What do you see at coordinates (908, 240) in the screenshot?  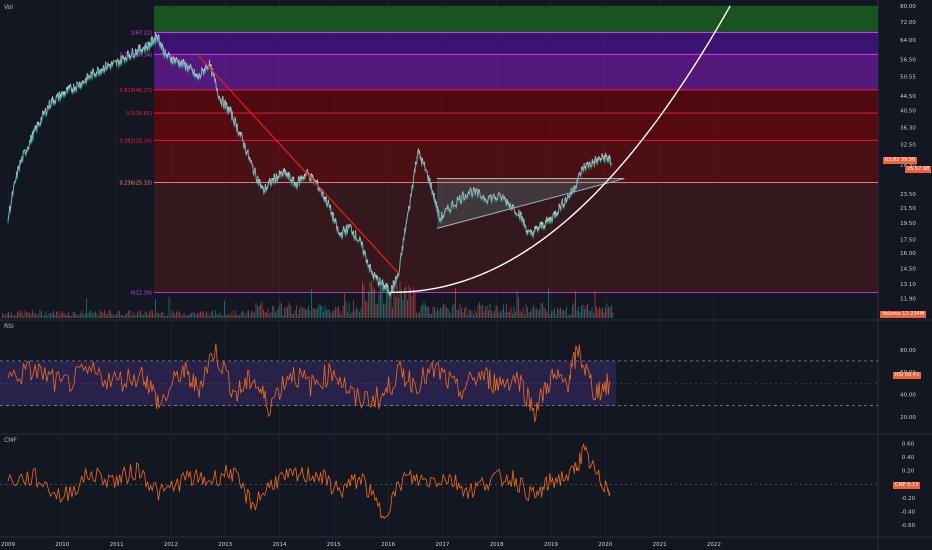 I see `price-axis-tick: 17.50` at bounding box center [908, 240].